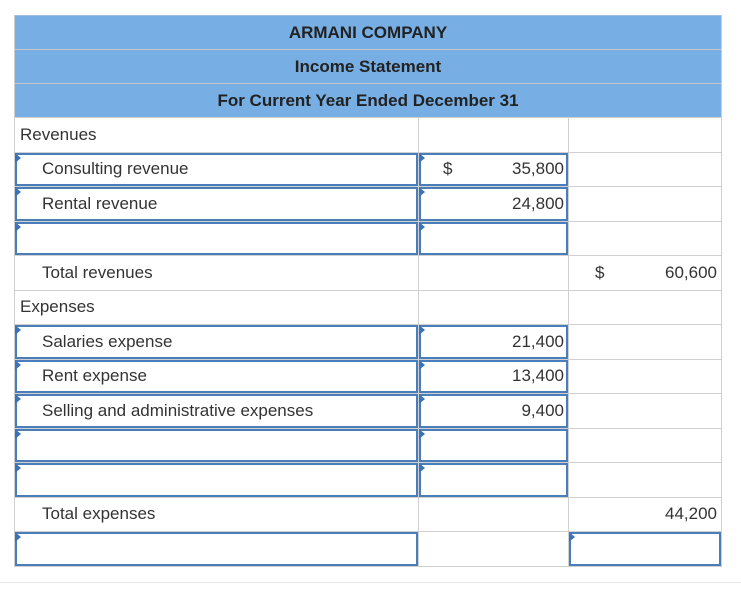 This screenshot has width=741, height=597. What do you see at coordinates (368, 66) in the screenshot?
I see `statement-title: Income Statement` at bounding box center [368, 66].